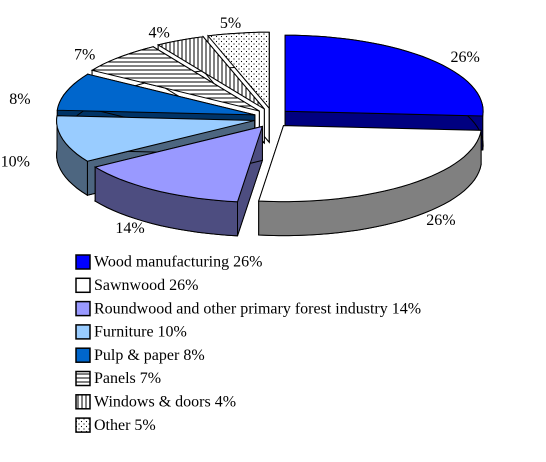  What do you see at coordinates (159, 32) in the screenshot?
I see `data-label: 4%` at bounding box center [159, 32].